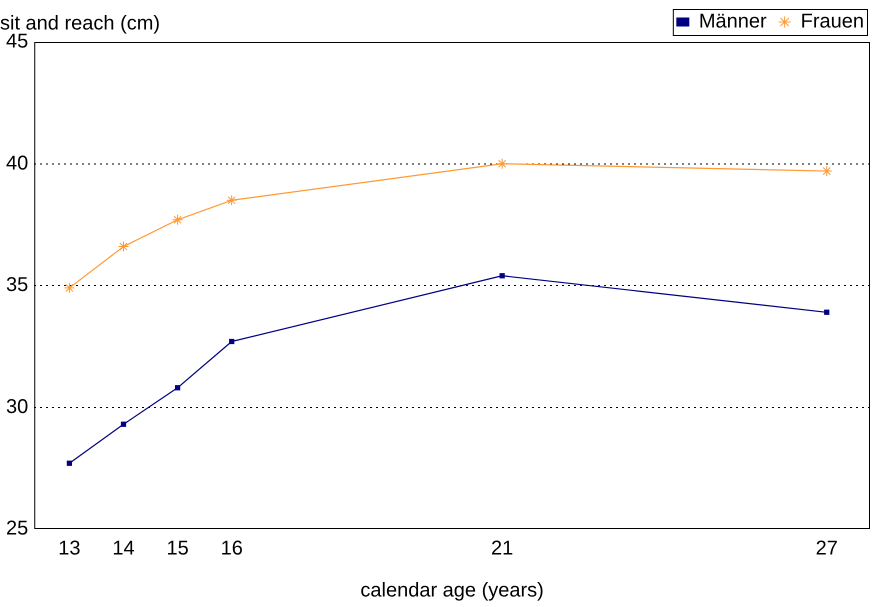 Image resolution: width=876 pixels, height=607 pixels. Describe the element at coordinates (69, 549) in the screenshot. I see `x-tick-label: 13` at that location.